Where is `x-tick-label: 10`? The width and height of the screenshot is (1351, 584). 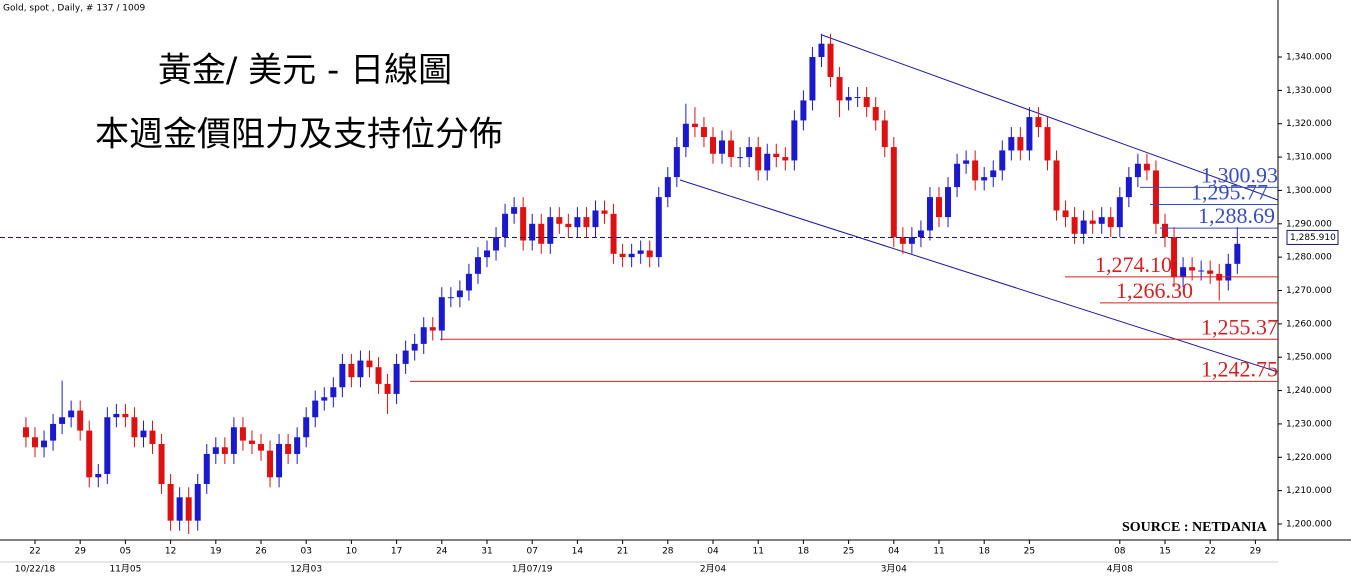 x-tick-label: 10 is located at coordinates (352, 552).